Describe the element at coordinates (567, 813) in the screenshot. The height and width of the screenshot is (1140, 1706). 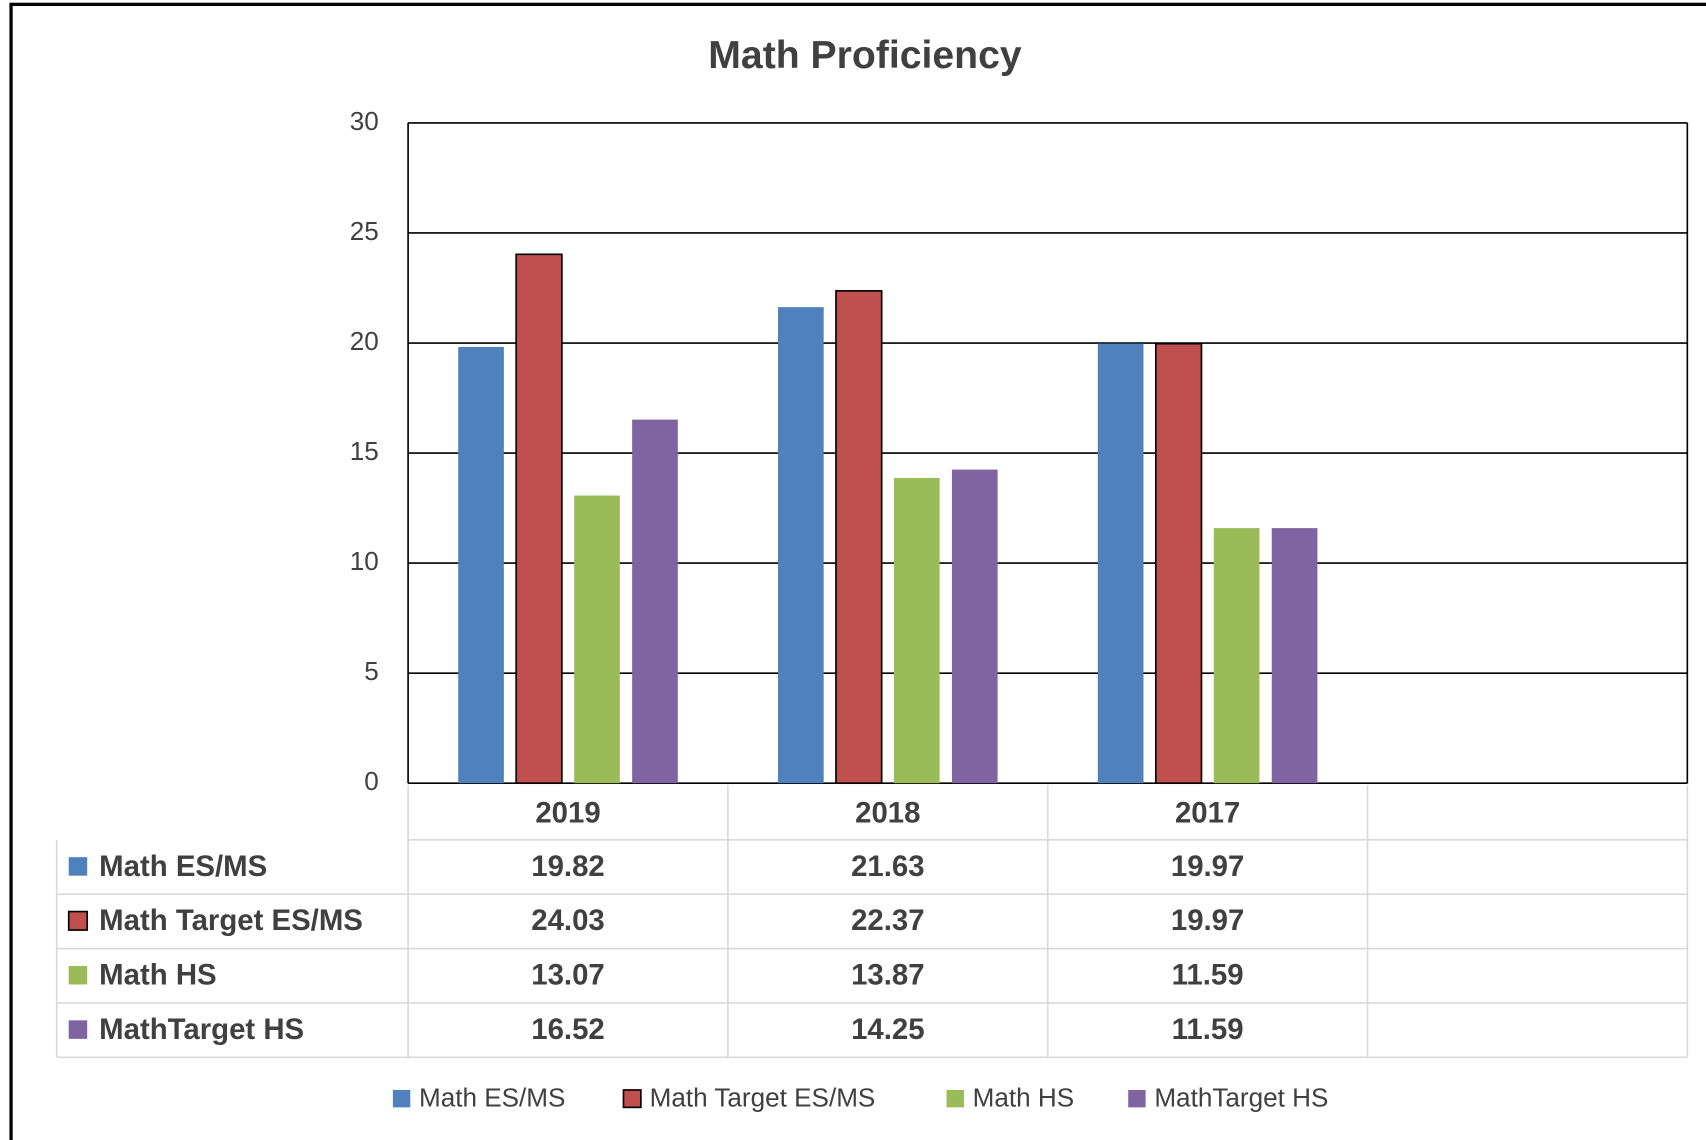
I see `x-tick-label: 2019` at that location.